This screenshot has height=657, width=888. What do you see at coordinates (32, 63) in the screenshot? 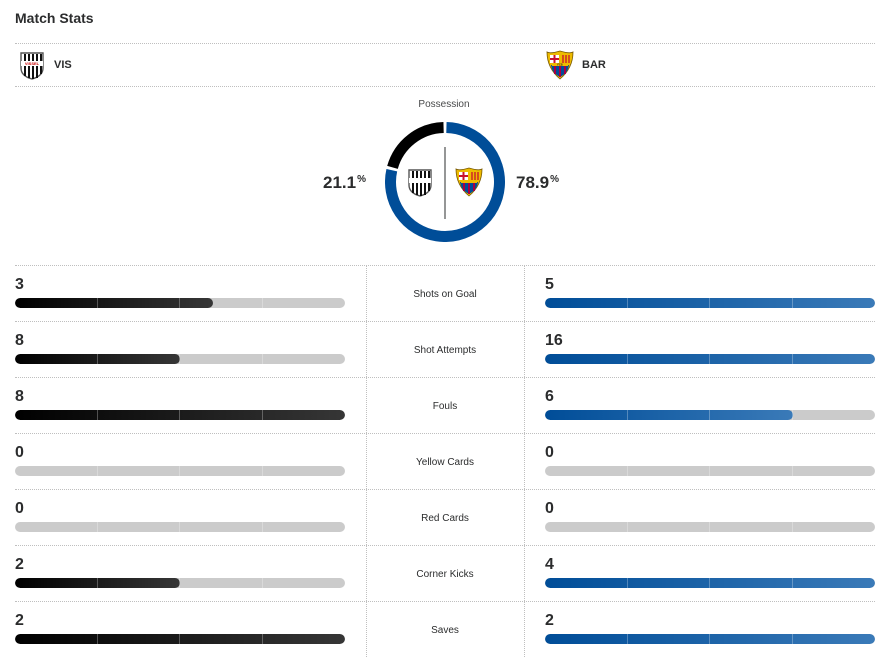
I see `vissel-crest-text: VISSEL` at bounding box center [32, 63].